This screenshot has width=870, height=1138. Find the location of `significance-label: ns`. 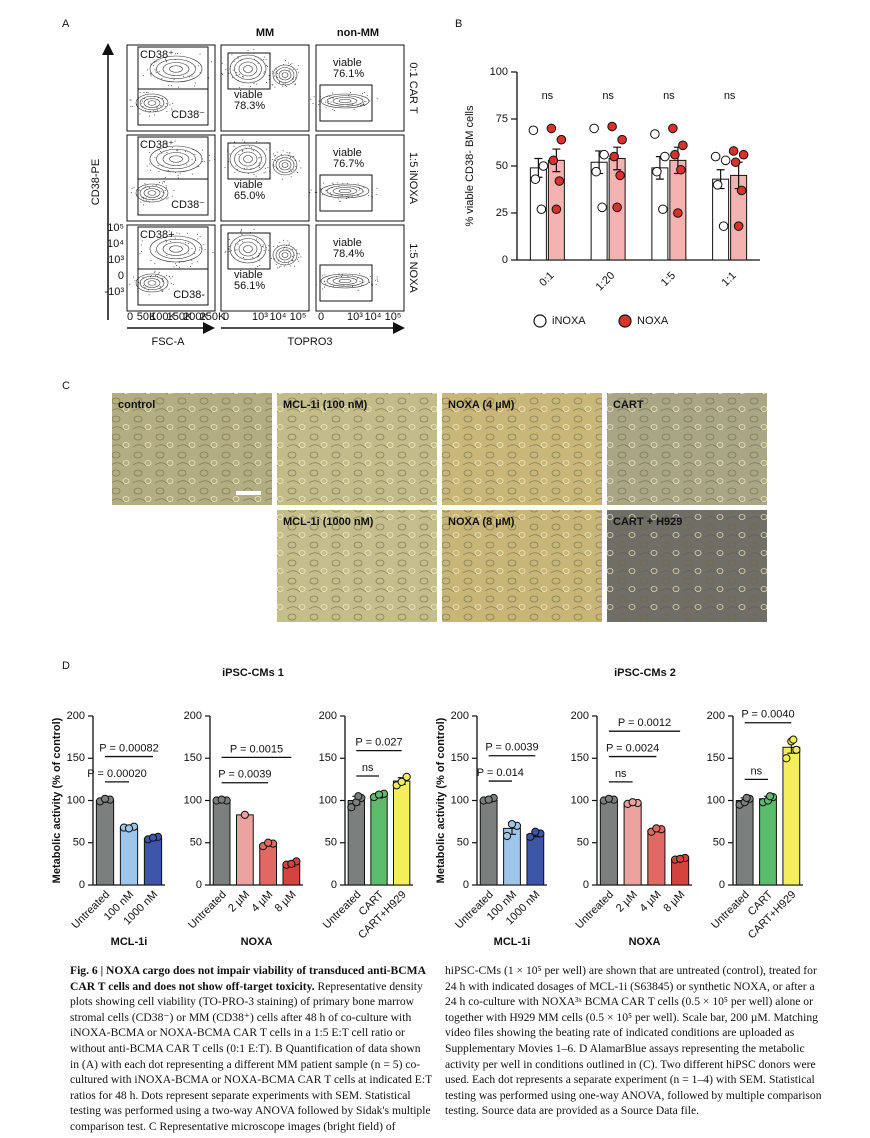

significance-label: ns is located at coordinates (757, 771).